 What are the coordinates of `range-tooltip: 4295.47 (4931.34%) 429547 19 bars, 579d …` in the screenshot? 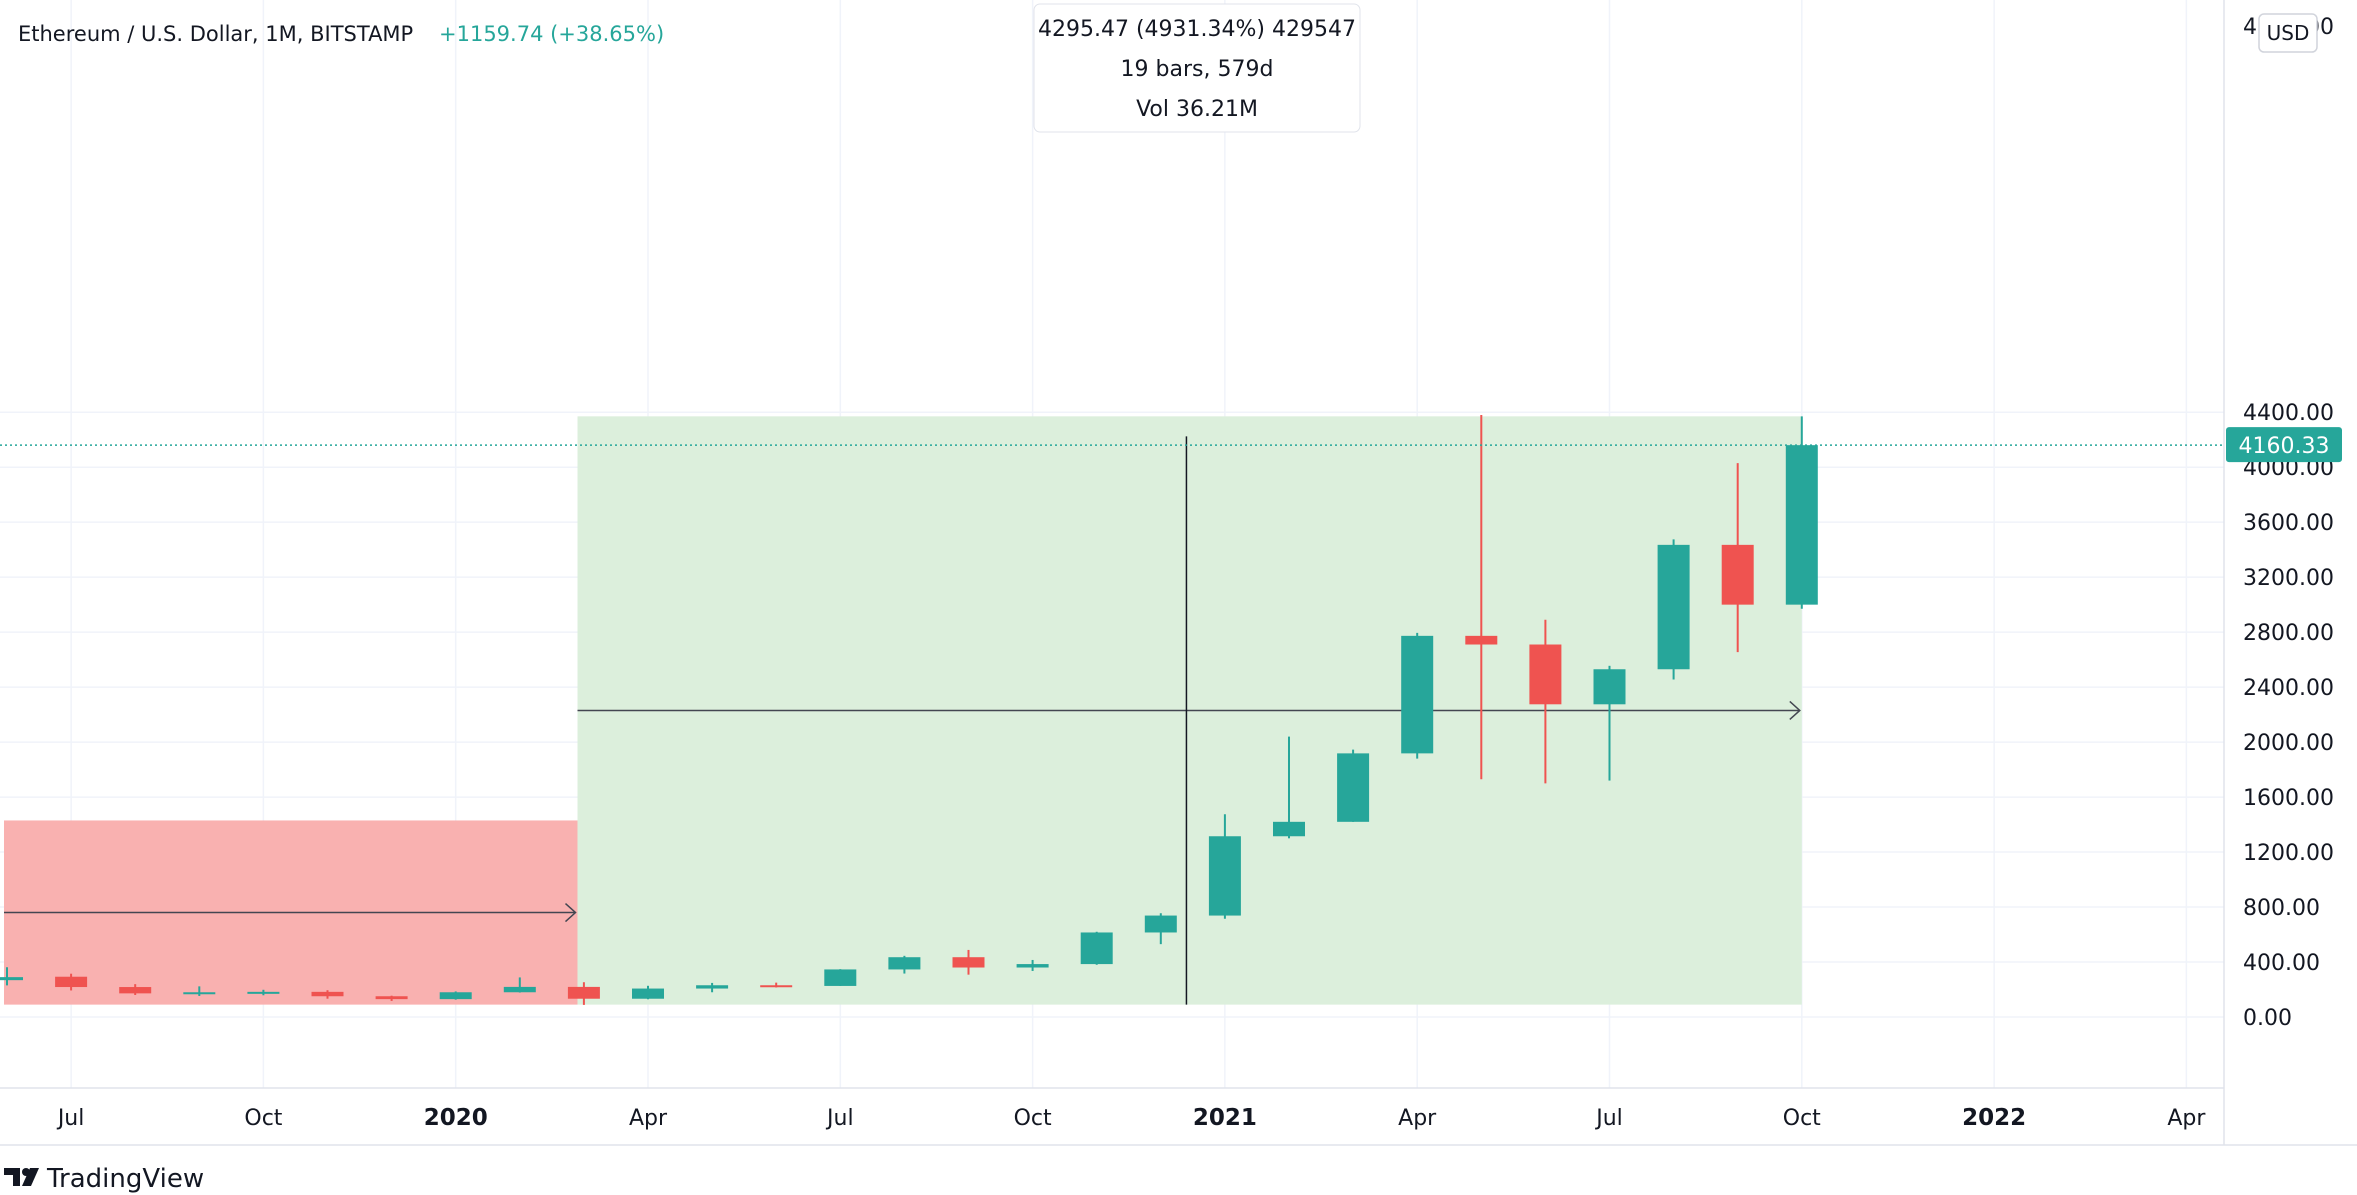 It's located at (1197, 68).